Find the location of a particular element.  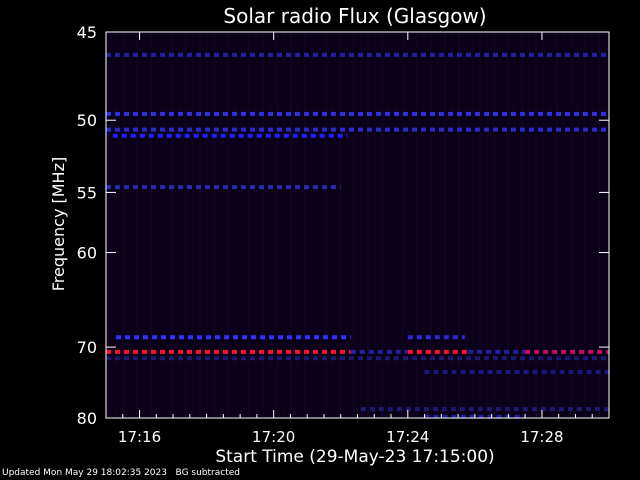

x-tick-label: 17:24 is located at coordinates (407, 437).